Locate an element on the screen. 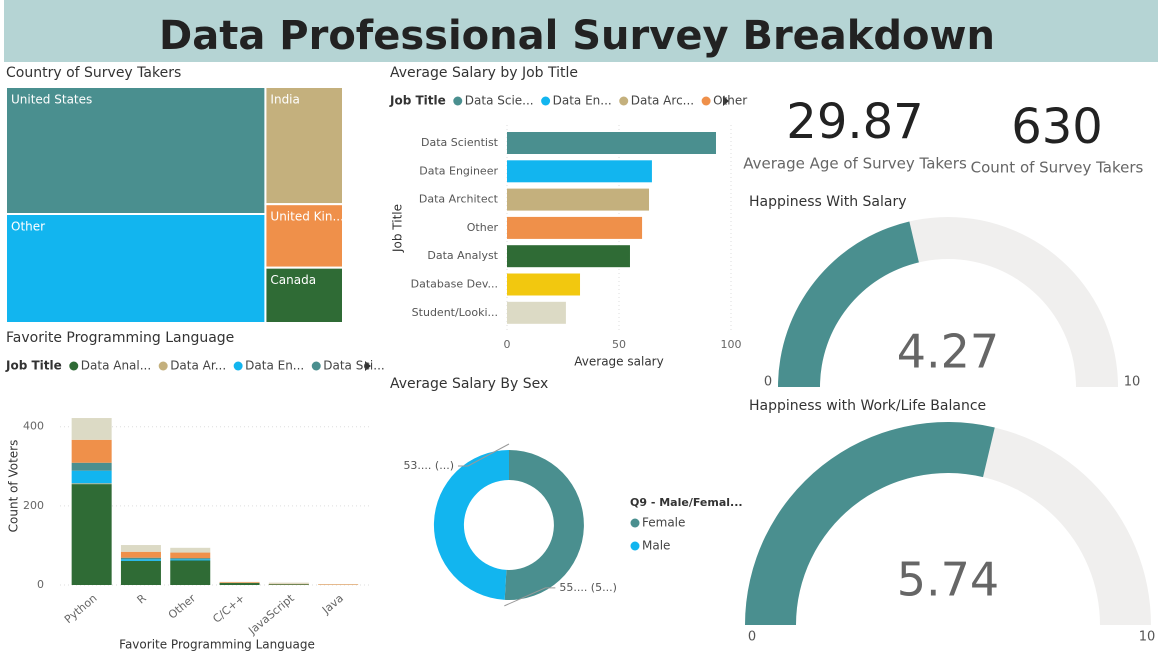 Image resolution: width=1158 pixels, height=654 pixels. gauge-max: 10 is located at coordinates (1132, 382).